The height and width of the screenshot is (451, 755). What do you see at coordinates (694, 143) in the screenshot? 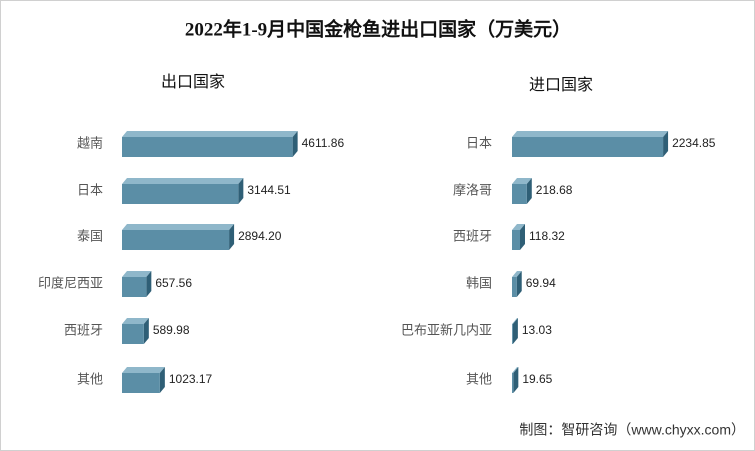
I see `value-label: 2234.85` at bounding box center [694, 143].